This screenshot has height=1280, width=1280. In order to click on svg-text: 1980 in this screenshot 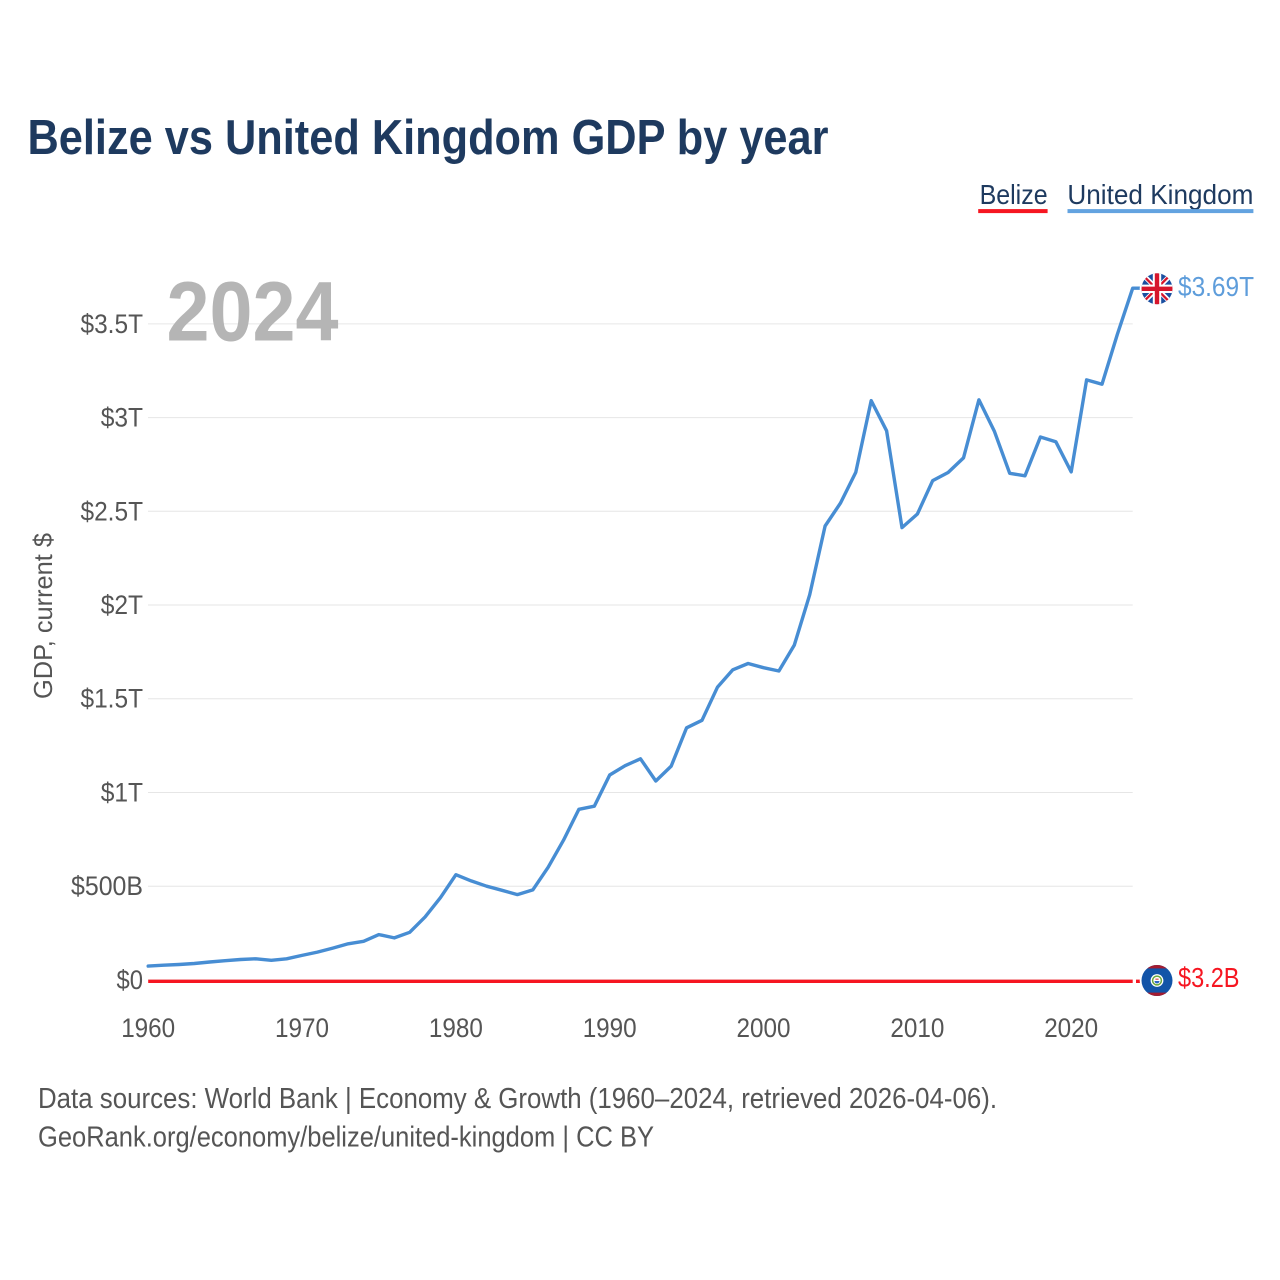, I will do `click(456, 1028)`.